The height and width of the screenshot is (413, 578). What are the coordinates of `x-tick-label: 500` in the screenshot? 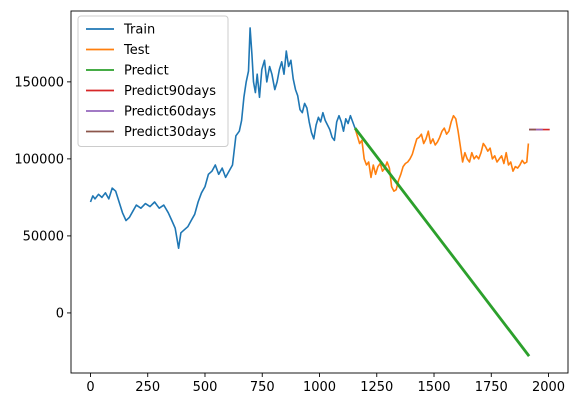 It's located at (205, 387).